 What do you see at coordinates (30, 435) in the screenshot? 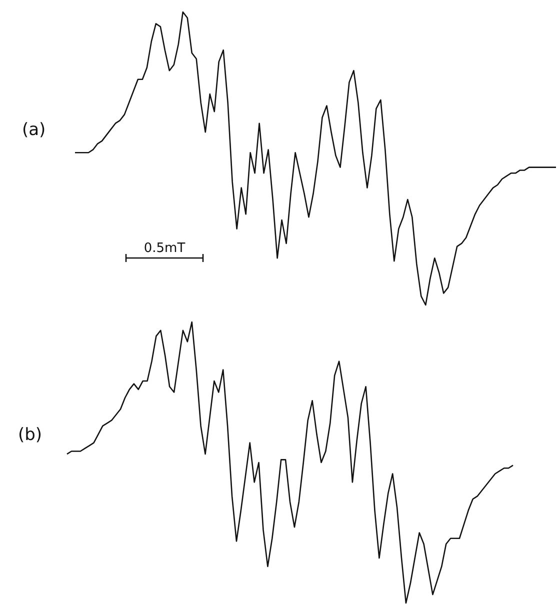
I see `text: (b)` at bounding box center [30, 435].